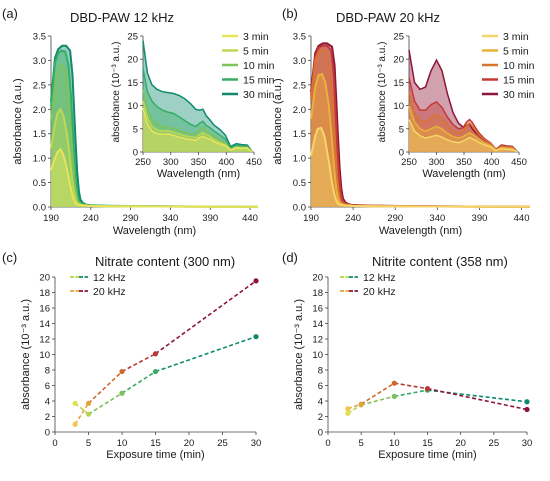 The height and width of the screenshot is (481, 550). Describe the element at coordinates (494, 443) in the screenshot. I see `x-tick-label: 25` at that location.